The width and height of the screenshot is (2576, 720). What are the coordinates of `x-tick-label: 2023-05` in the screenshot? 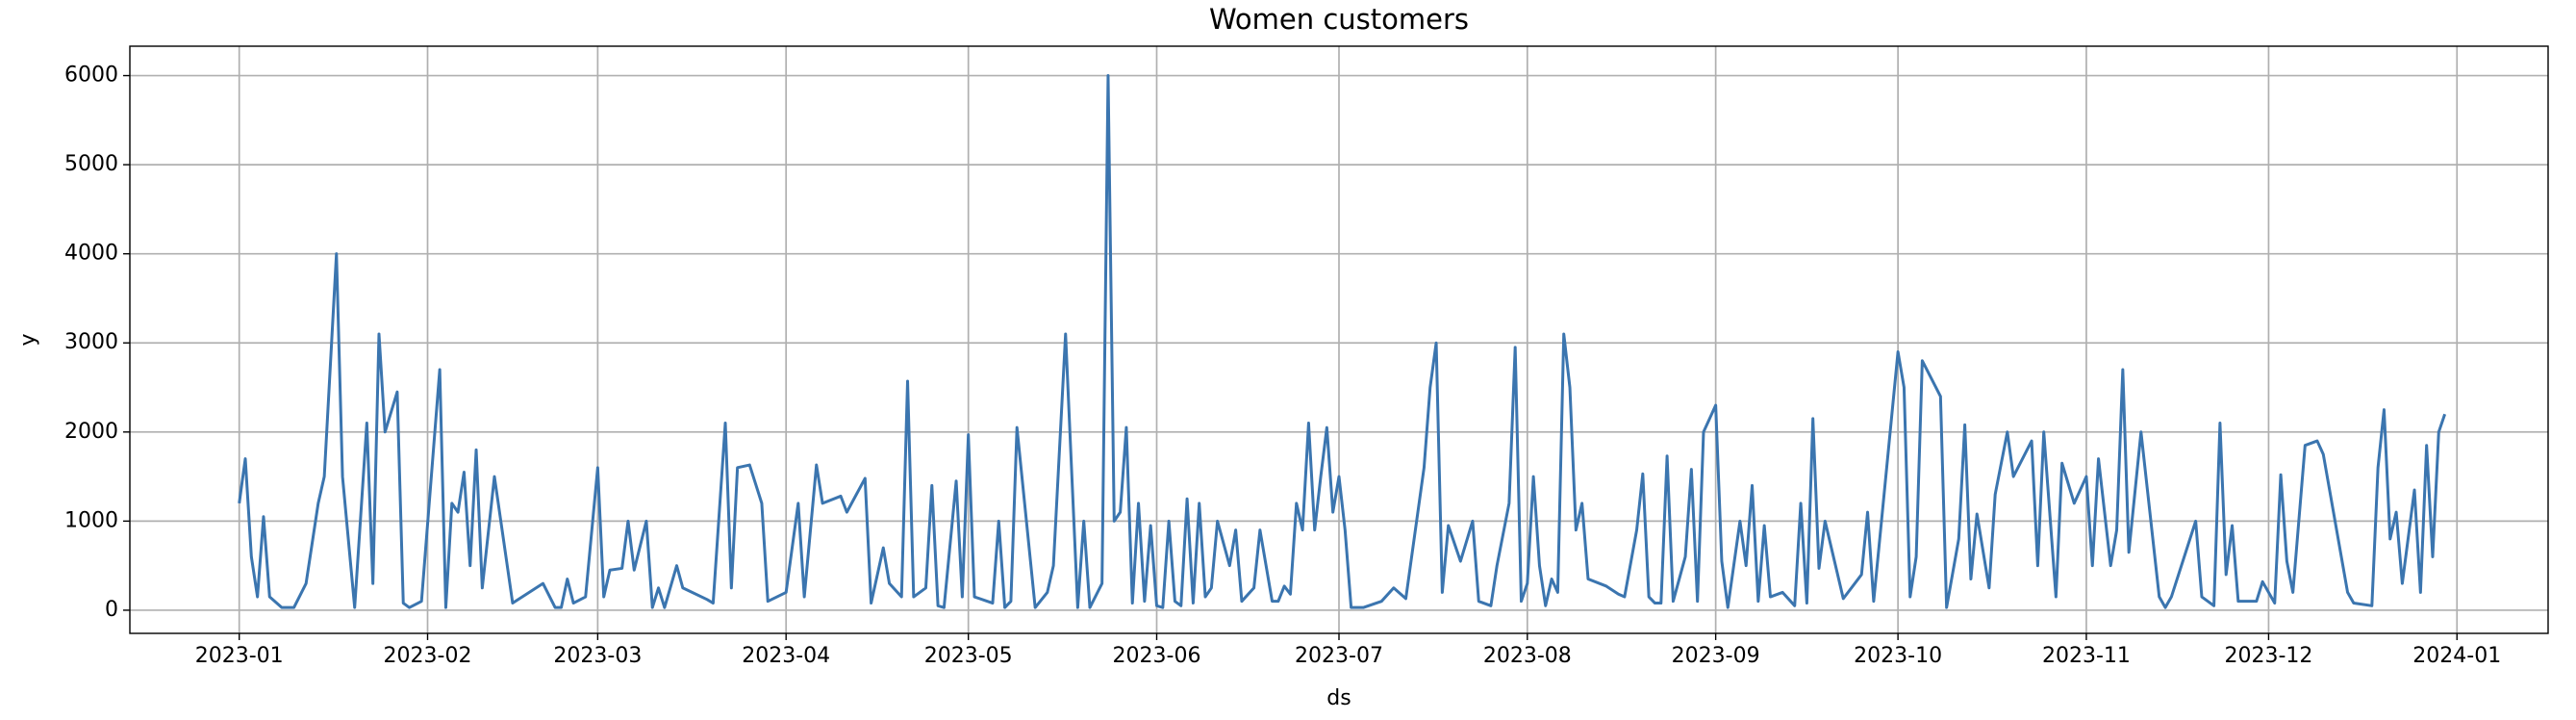 It's located at (969, 656).